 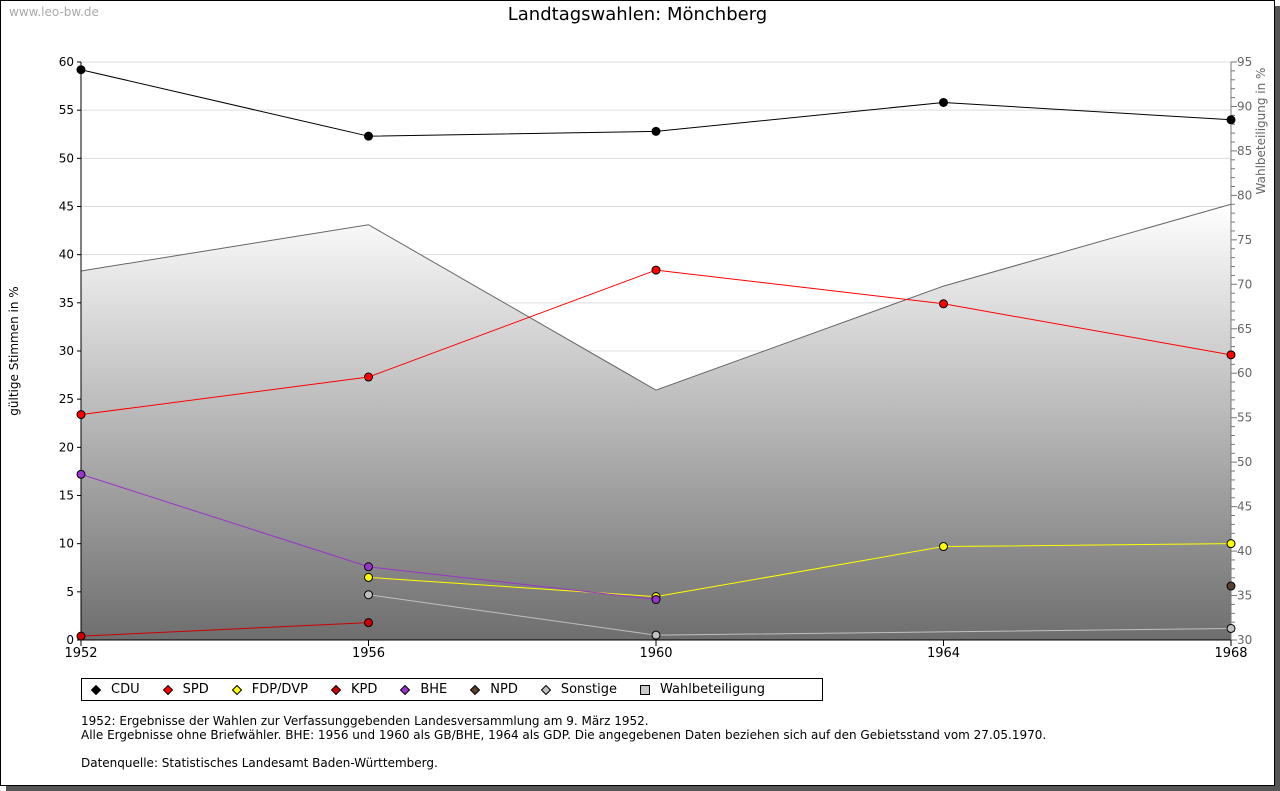 I want to click on y2-tick-label: 90, so click(x=1244, y=106).